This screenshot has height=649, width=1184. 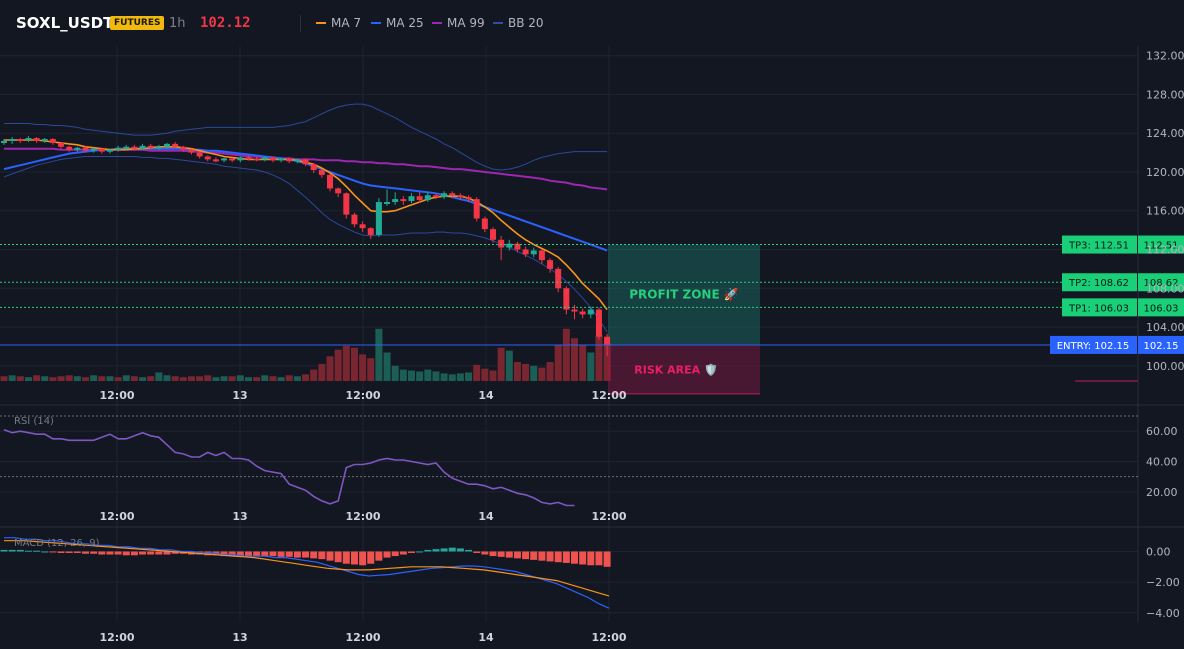 What do you see at coordinates (239, 395) in the screenshot?
I see `price-x-tick: 13` at bounding box center [239, 395].